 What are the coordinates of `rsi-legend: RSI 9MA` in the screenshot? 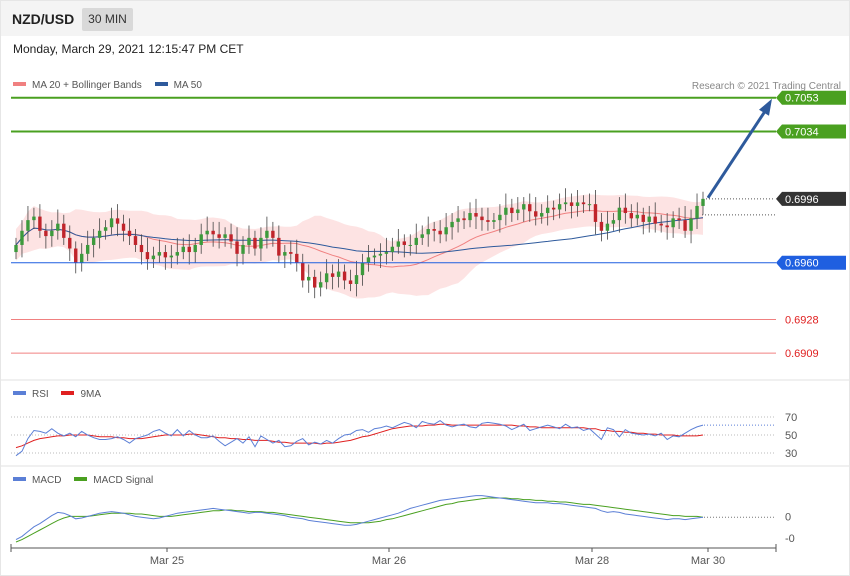 It's located at (57, 394).